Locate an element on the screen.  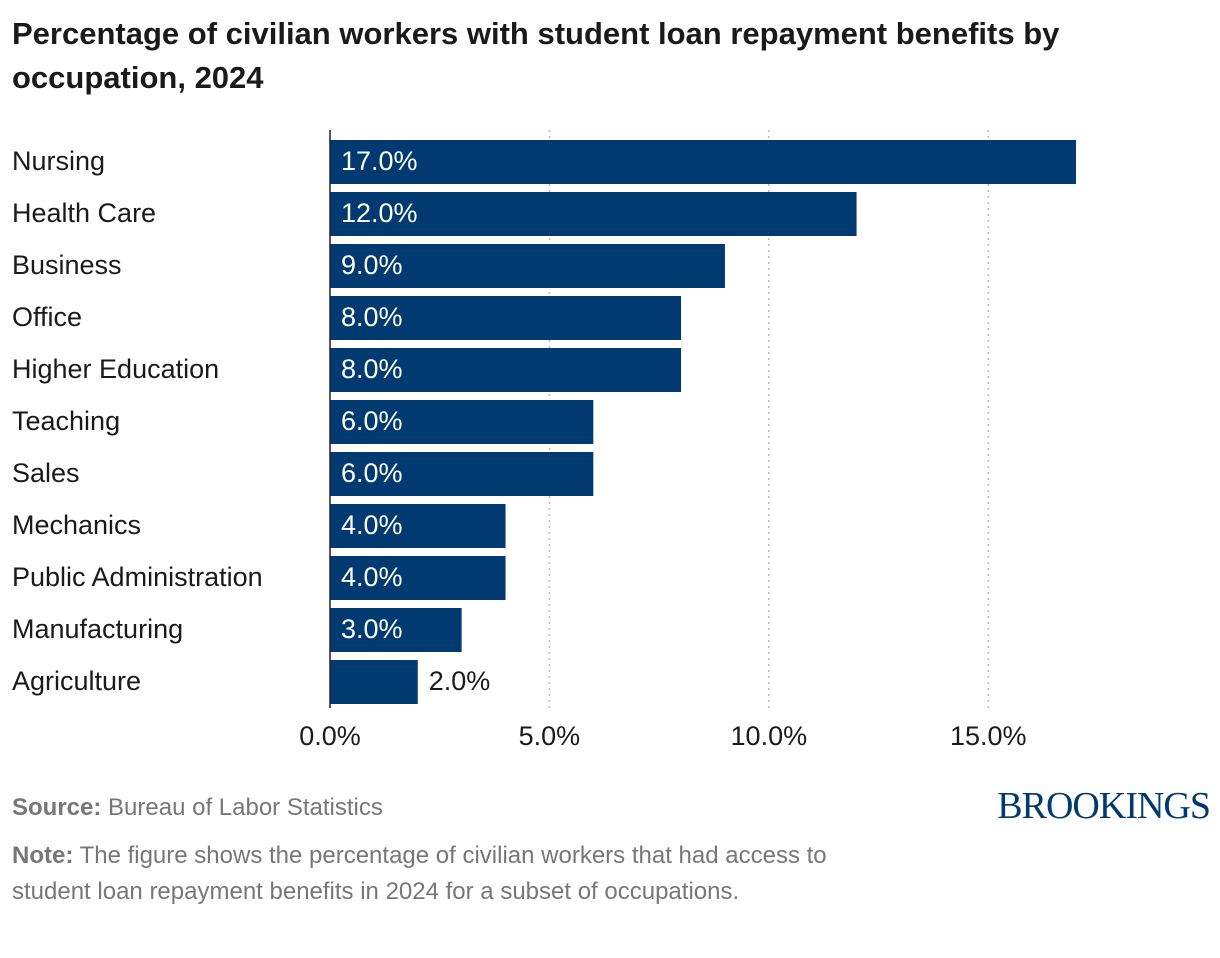
y-tick-label: Business is located at coordinates (67, 265).